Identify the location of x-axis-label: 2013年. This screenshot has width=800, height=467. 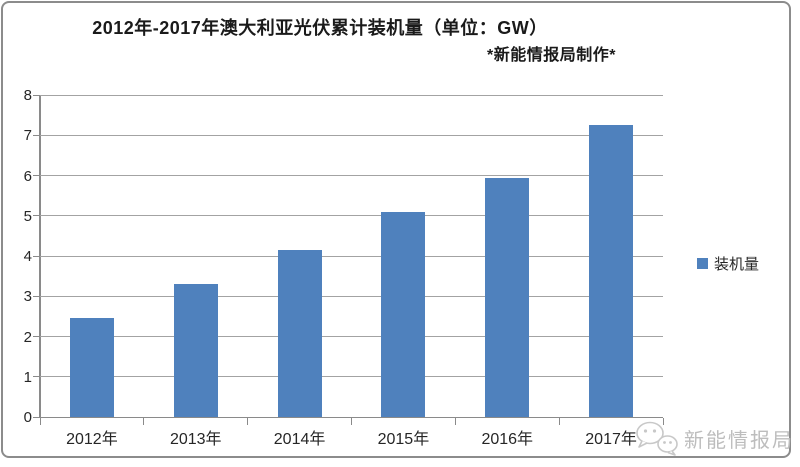
(195, 439).